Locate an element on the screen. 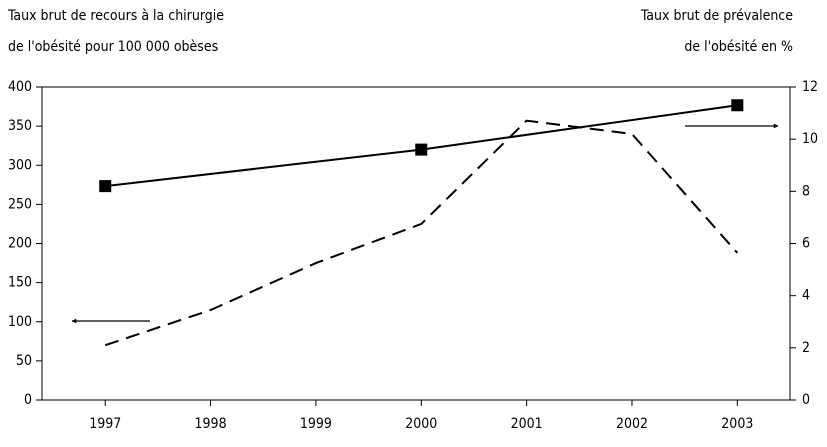 The width and height of the screenshot is (827, 447). x-tick-label: 2002 is located at coordinates (632, 424).